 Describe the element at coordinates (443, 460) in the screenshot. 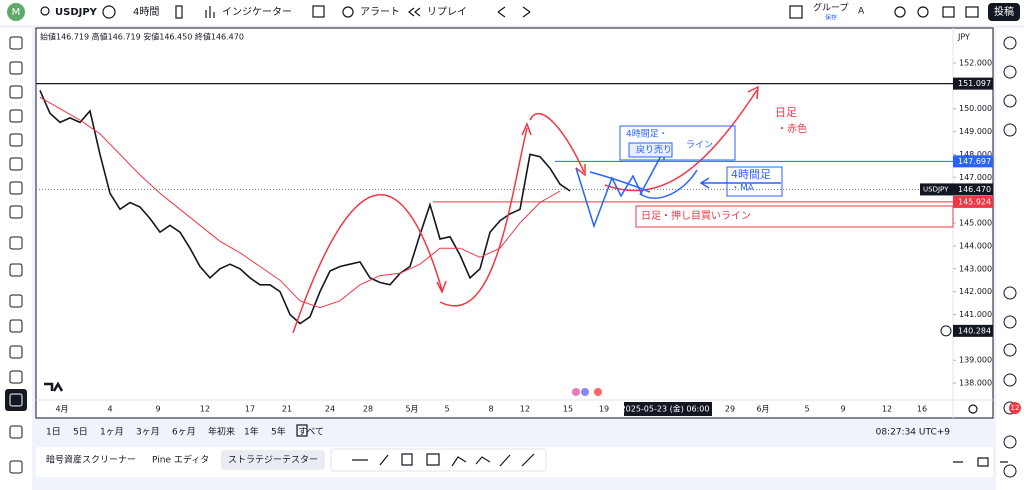

I see `quick-tools` at that location.